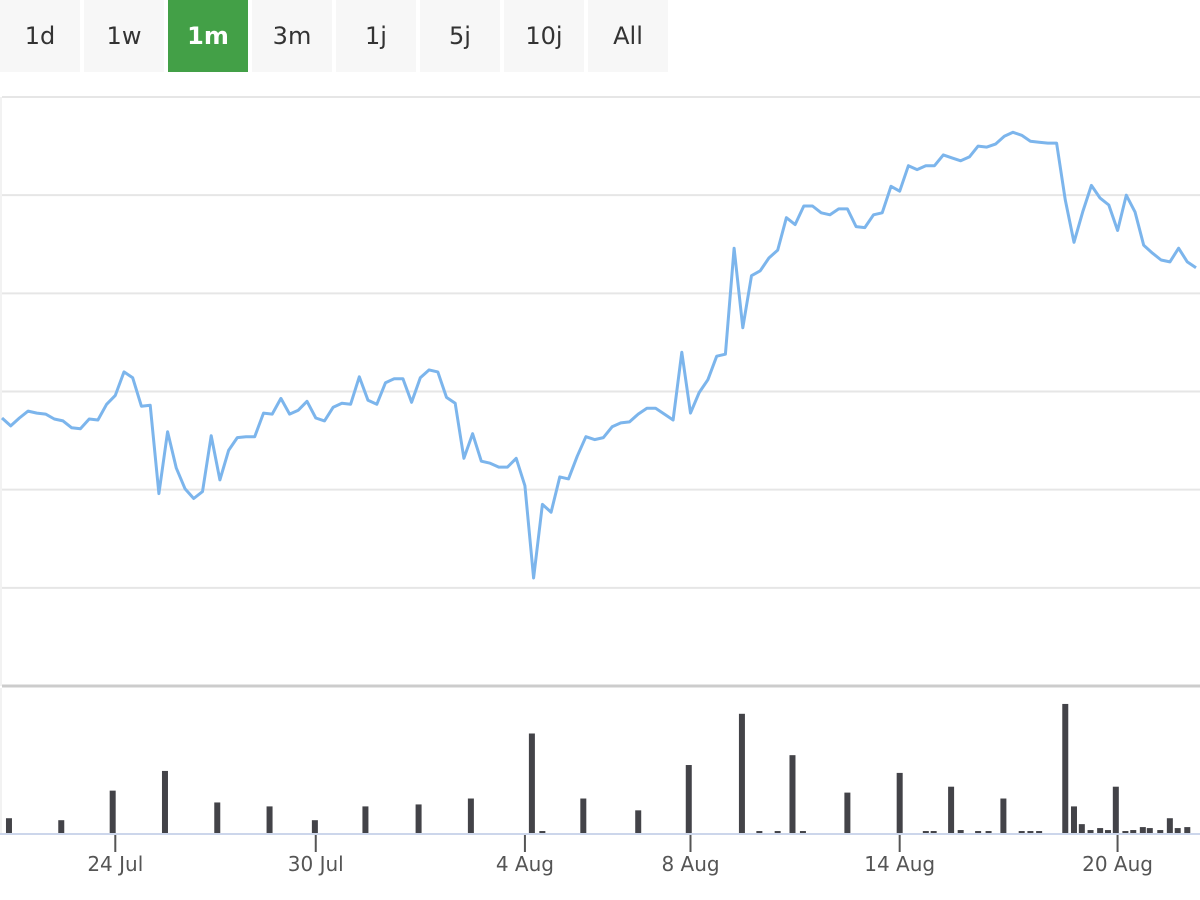  I want to click on range-button: 10j, so click(544, 36).